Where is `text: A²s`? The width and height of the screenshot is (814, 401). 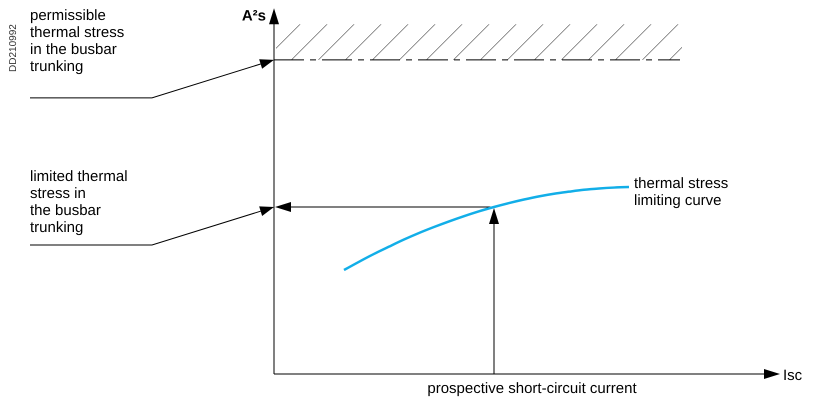 text: A²s is located at coordinates (254, 15).